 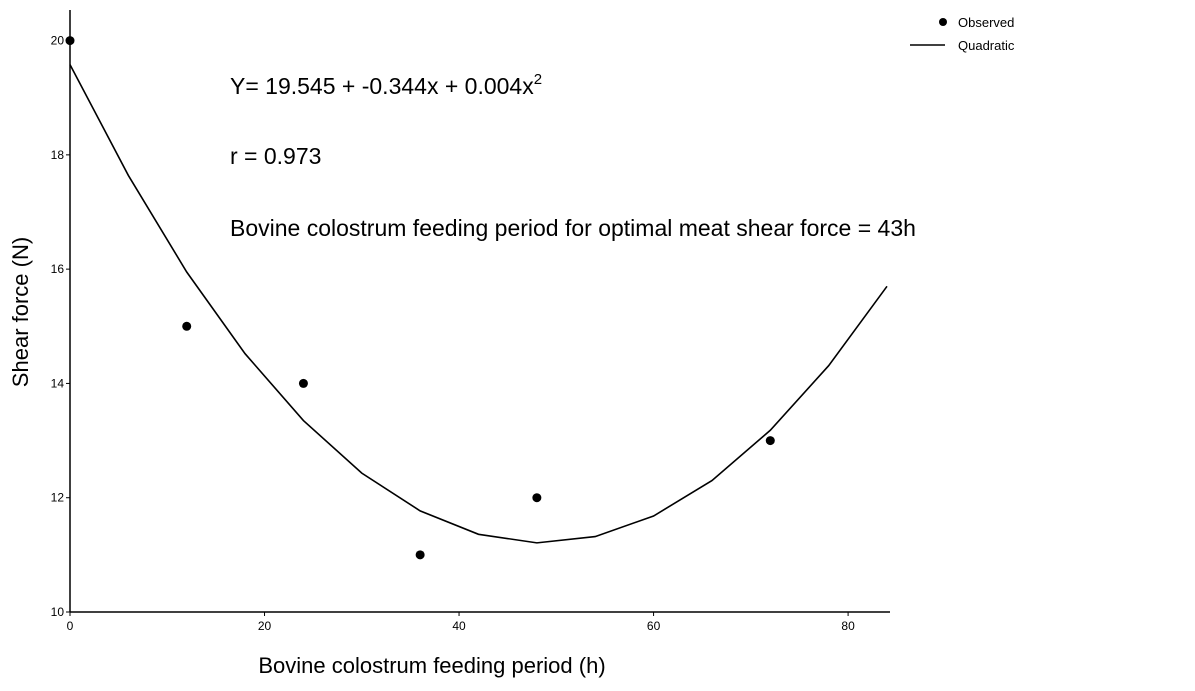 What do you see at coordinates (654, 626) in the screenshot?
I see `x-tick-label: 60` at bounding box center [654, 626].